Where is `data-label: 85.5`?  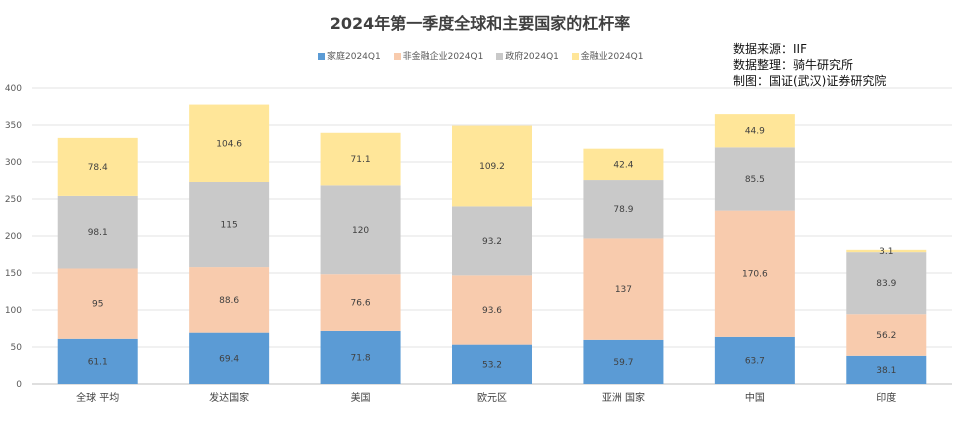 data-label: 85.5 is located at coordinates (755, 180).